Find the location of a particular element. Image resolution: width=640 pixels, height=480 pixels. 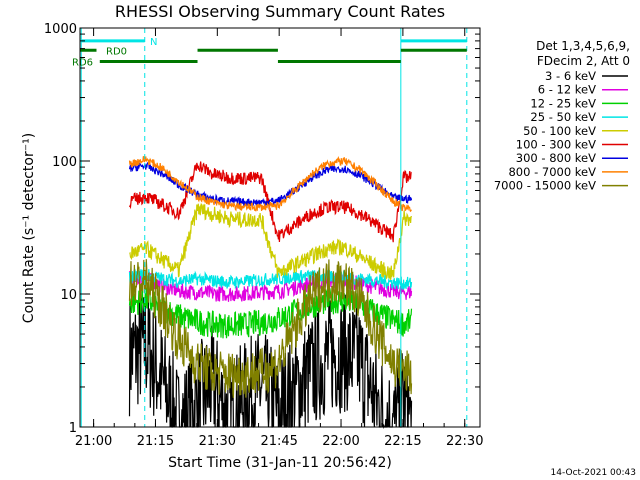

legend-label-4: 25 - 50 keV is located at coordinates (563, 117).